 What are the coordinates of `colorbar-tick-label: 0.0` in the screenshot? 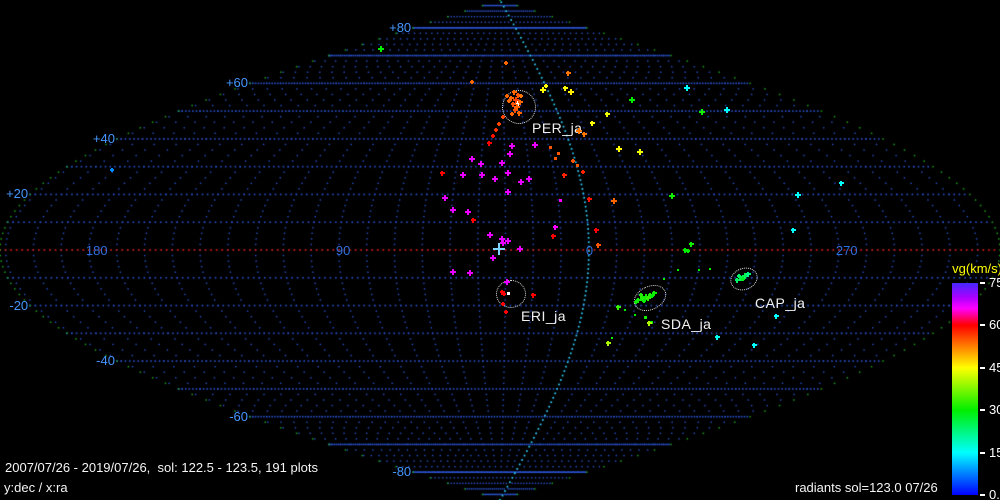 It's located at (994, 493).